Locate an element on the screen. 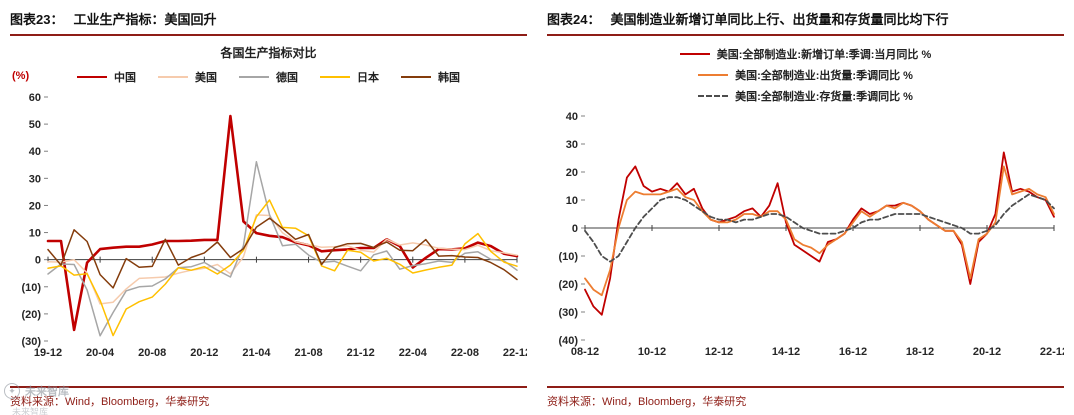  svg-text: 16-12 is located at coordinates (853, 352).